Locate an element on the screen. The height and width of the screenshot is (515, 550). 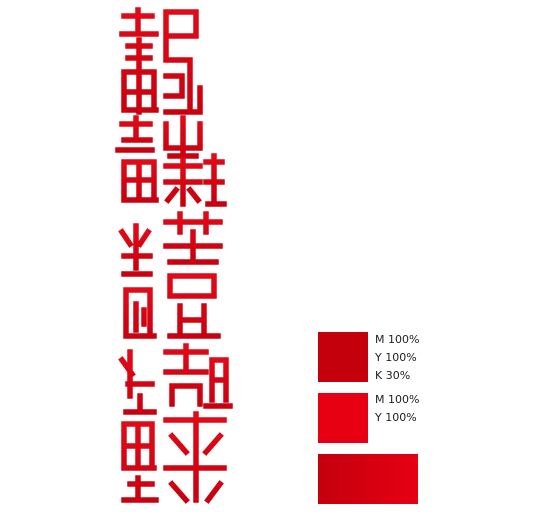
cmyk-label-dark-red: M 100% Y 100% K 30% is located at coordinates (397, 358).